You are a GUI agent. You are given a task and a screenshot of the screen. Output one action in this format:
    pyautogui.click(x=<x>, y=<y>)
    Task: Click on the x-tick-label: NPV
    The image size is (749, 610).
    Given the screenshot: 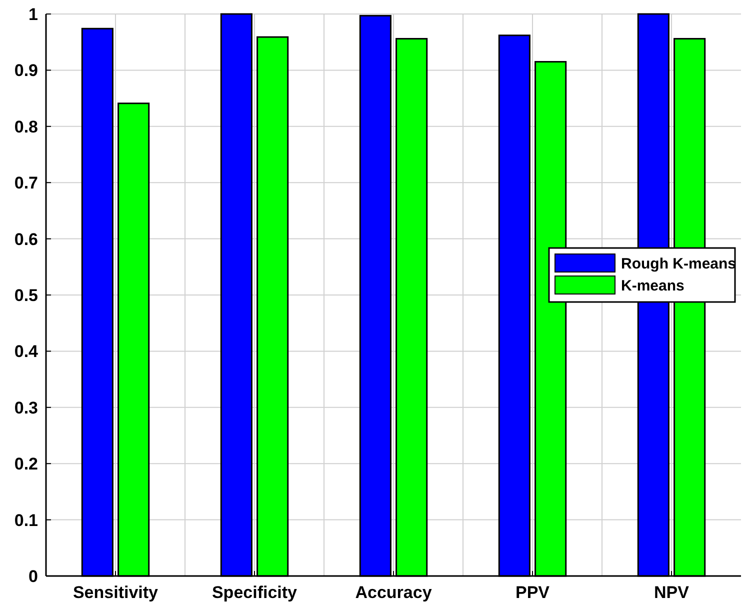 What is the action you would take?
    pyautogui.click(x=672, y=592)
    